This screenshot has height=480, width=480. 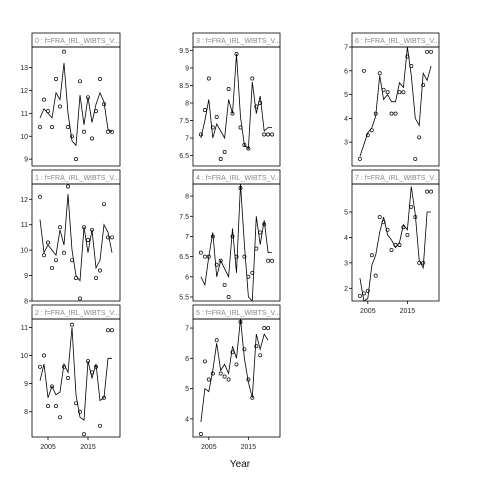 I want to click on y-tick-label: 3, so click(x=346, y=143).